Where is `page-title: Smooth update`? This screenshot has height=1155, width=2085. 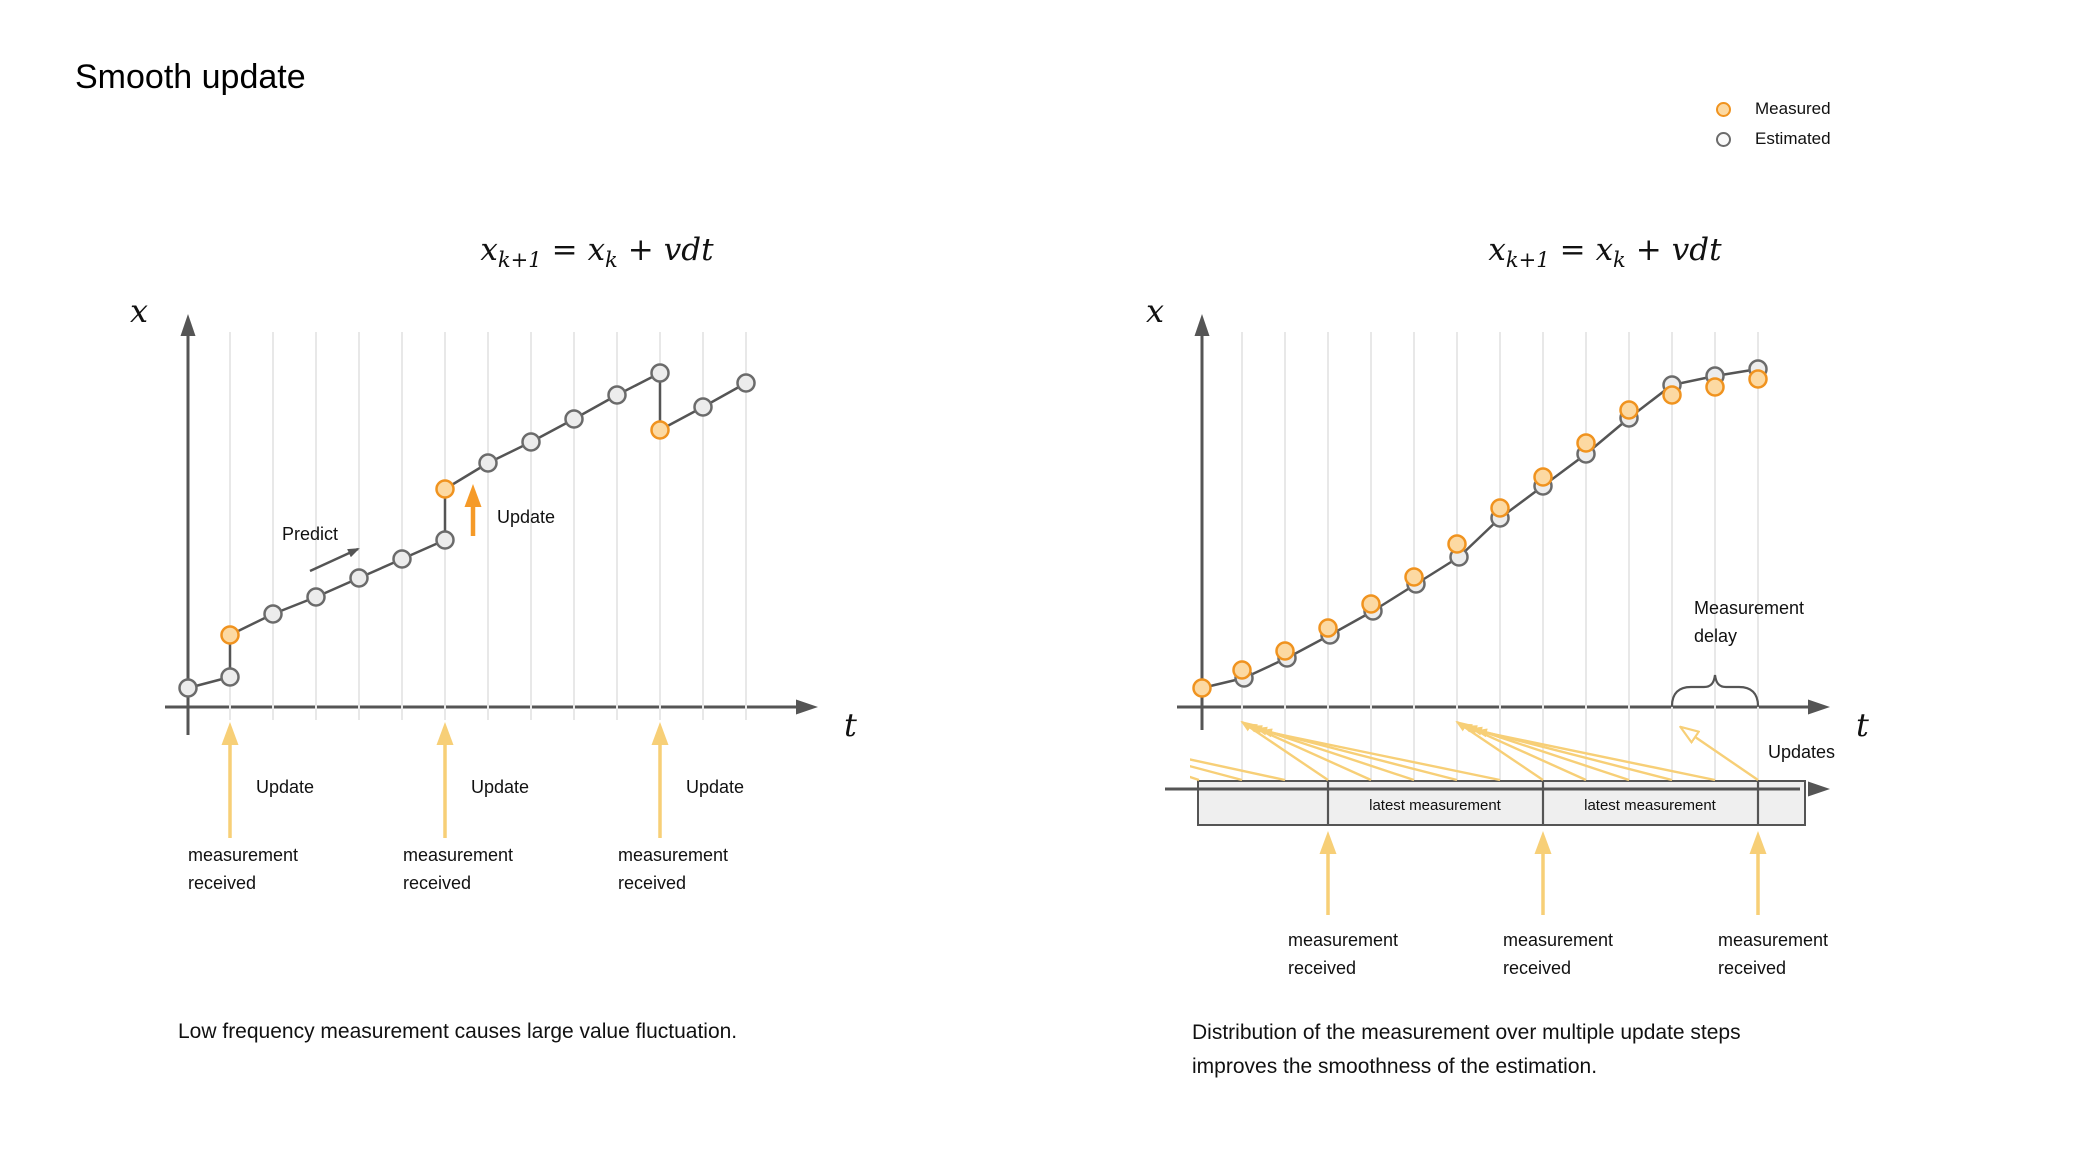 page-title: Smooth update is located at coordinates (190, 77).